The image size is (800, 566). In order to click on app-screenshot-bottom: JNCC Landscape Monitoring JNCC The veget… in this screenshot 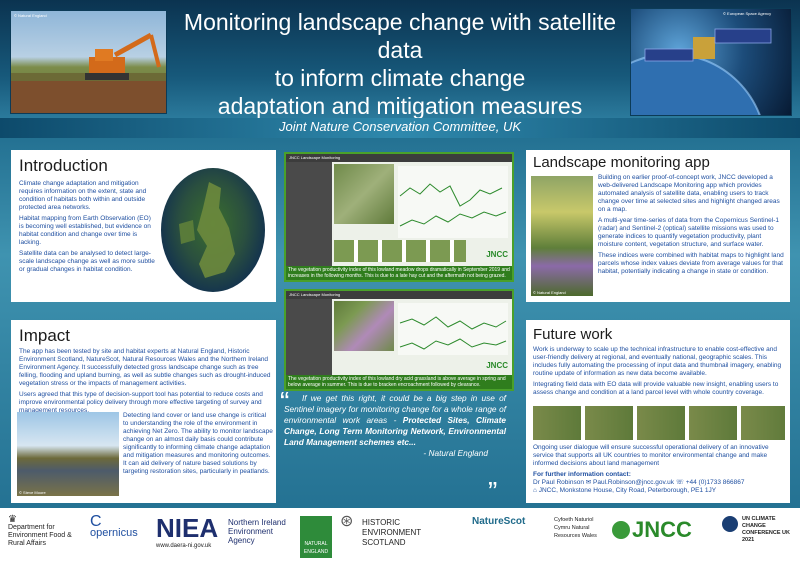, I will do `click(399, 340)`.